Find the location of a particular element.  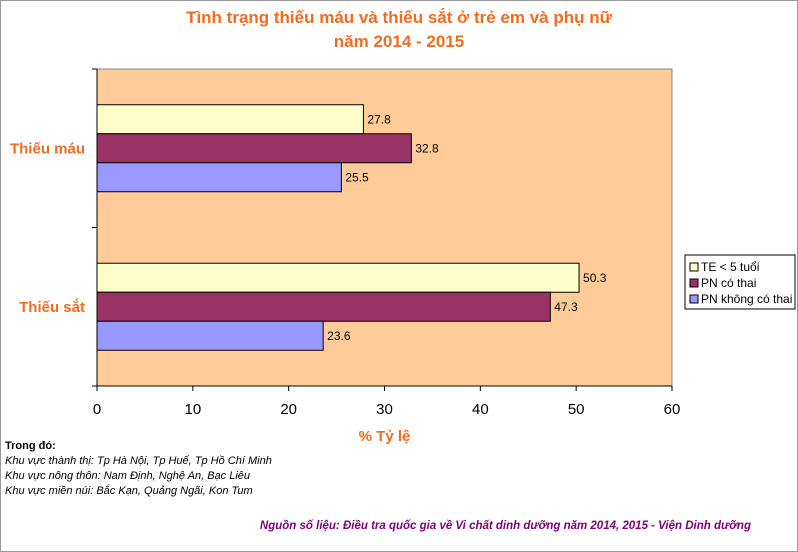

x-tick-label: 50 is located at coordinates (576, 409).